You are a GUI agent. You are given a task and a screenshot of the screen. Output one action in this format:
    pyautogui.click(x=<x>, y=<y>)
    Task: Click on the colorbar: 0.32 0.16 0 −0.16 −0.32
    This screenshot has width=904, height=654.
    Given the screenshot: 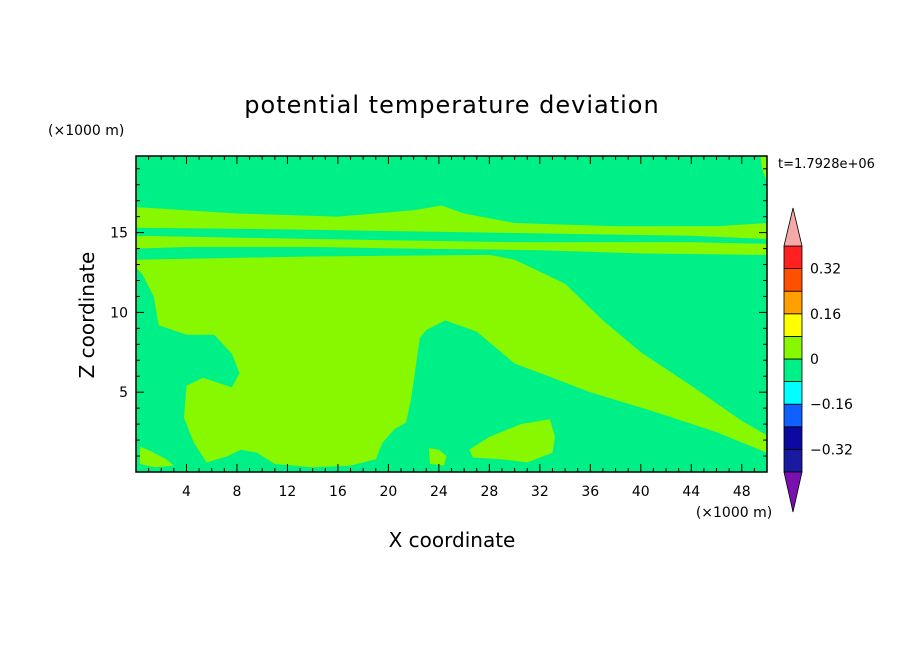 What is the action you would take?
    pyautogui.click(x=818, y=360)
    